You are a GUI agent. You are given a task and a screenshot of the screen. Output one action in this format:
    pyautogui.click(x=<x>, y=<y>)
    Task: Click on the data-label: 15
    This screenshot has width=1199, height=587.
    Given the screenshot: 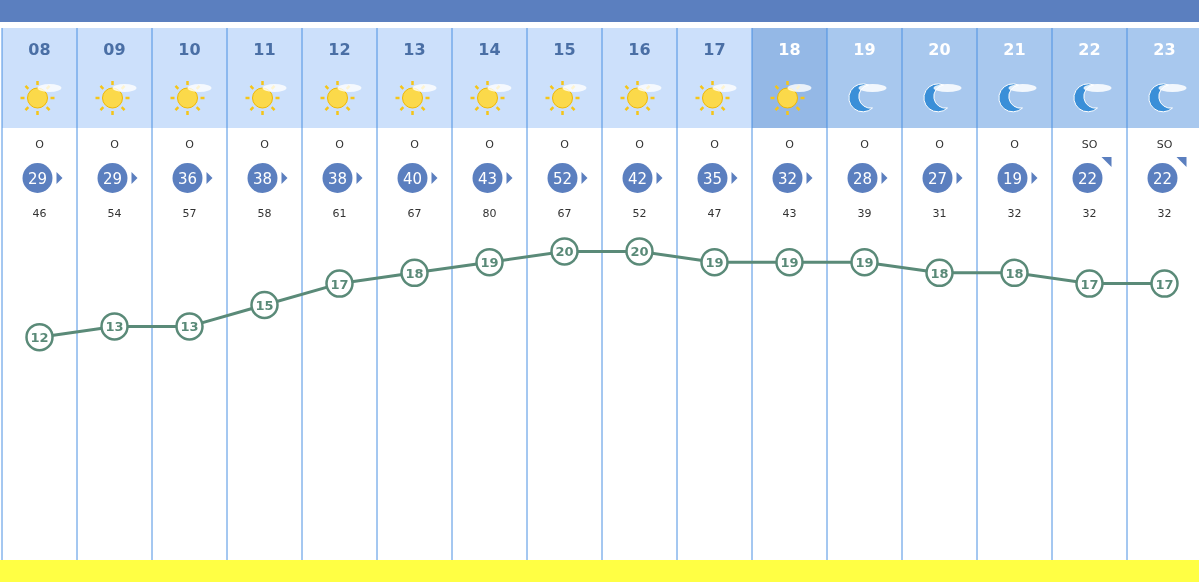 What is the action you would take?
    pyautogui.click(x=264, y=305)
    